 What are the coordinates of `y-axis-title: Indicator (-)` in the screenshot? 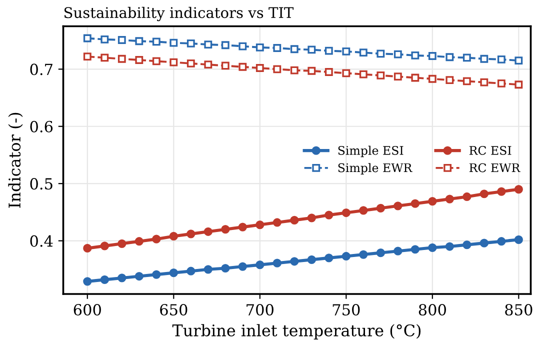 It's located at (15, 160).